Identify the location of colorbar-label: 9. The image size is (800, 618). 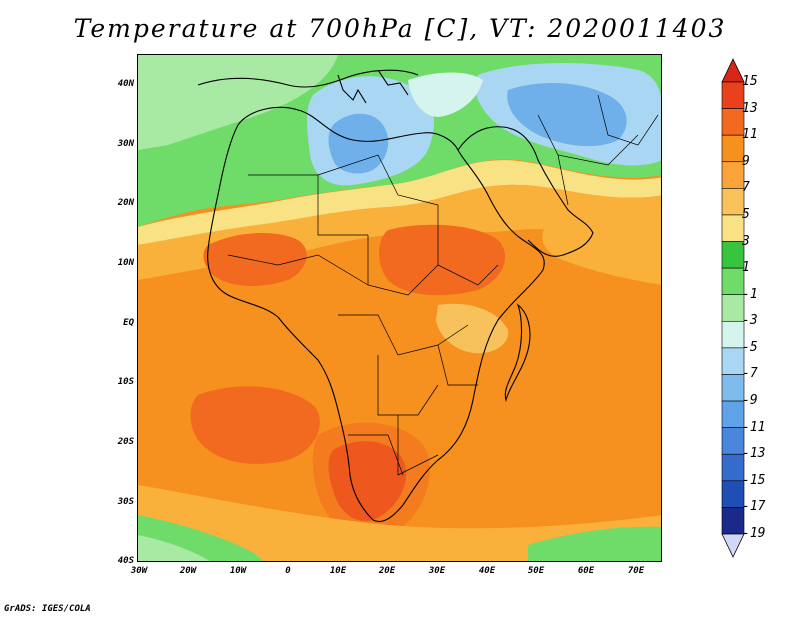
(746, 161).